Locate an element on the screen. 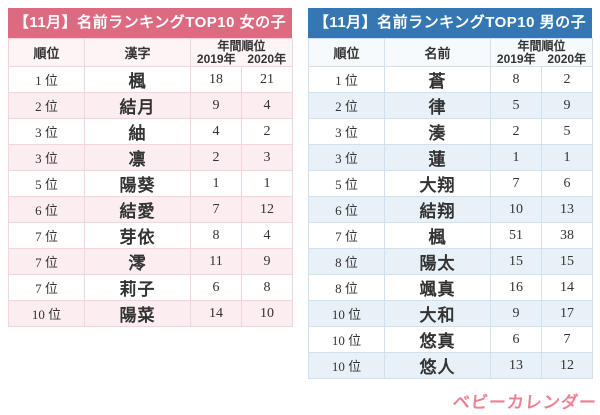  table-row: 5 位陽葵 1 1 is located at coordinates (150, 183).